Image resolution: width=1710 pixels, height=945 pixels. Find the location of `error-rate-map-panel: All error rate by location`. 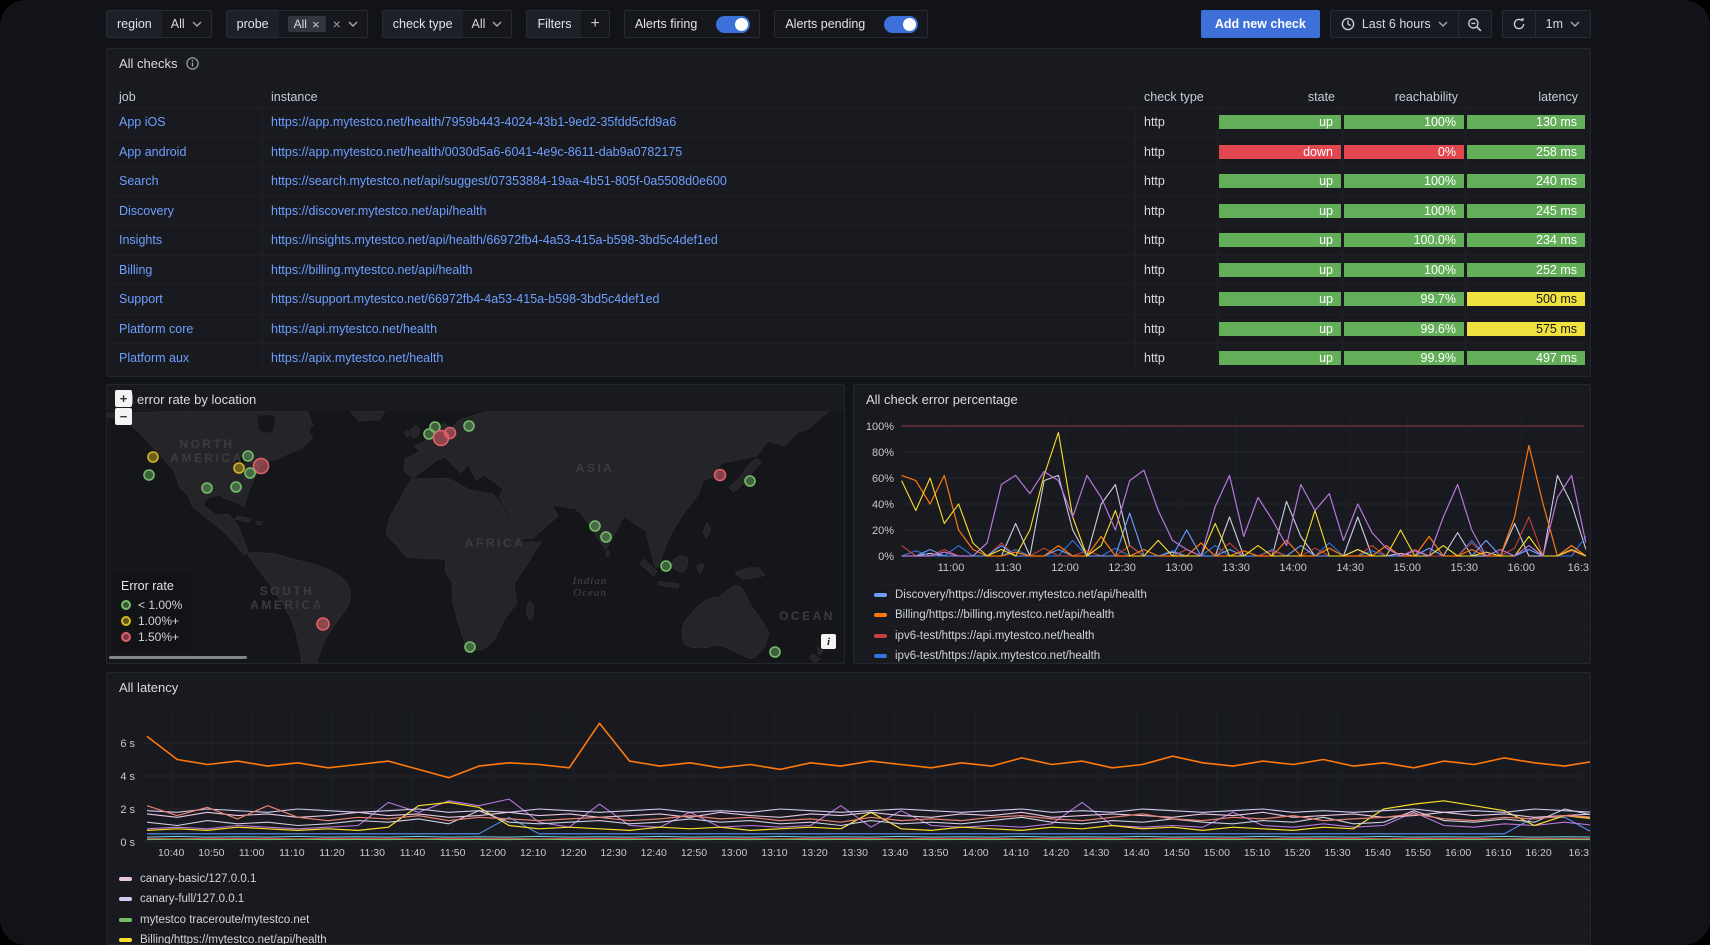

error-rate-map-panel: All error rate by location is located at coordinates (475, 524).